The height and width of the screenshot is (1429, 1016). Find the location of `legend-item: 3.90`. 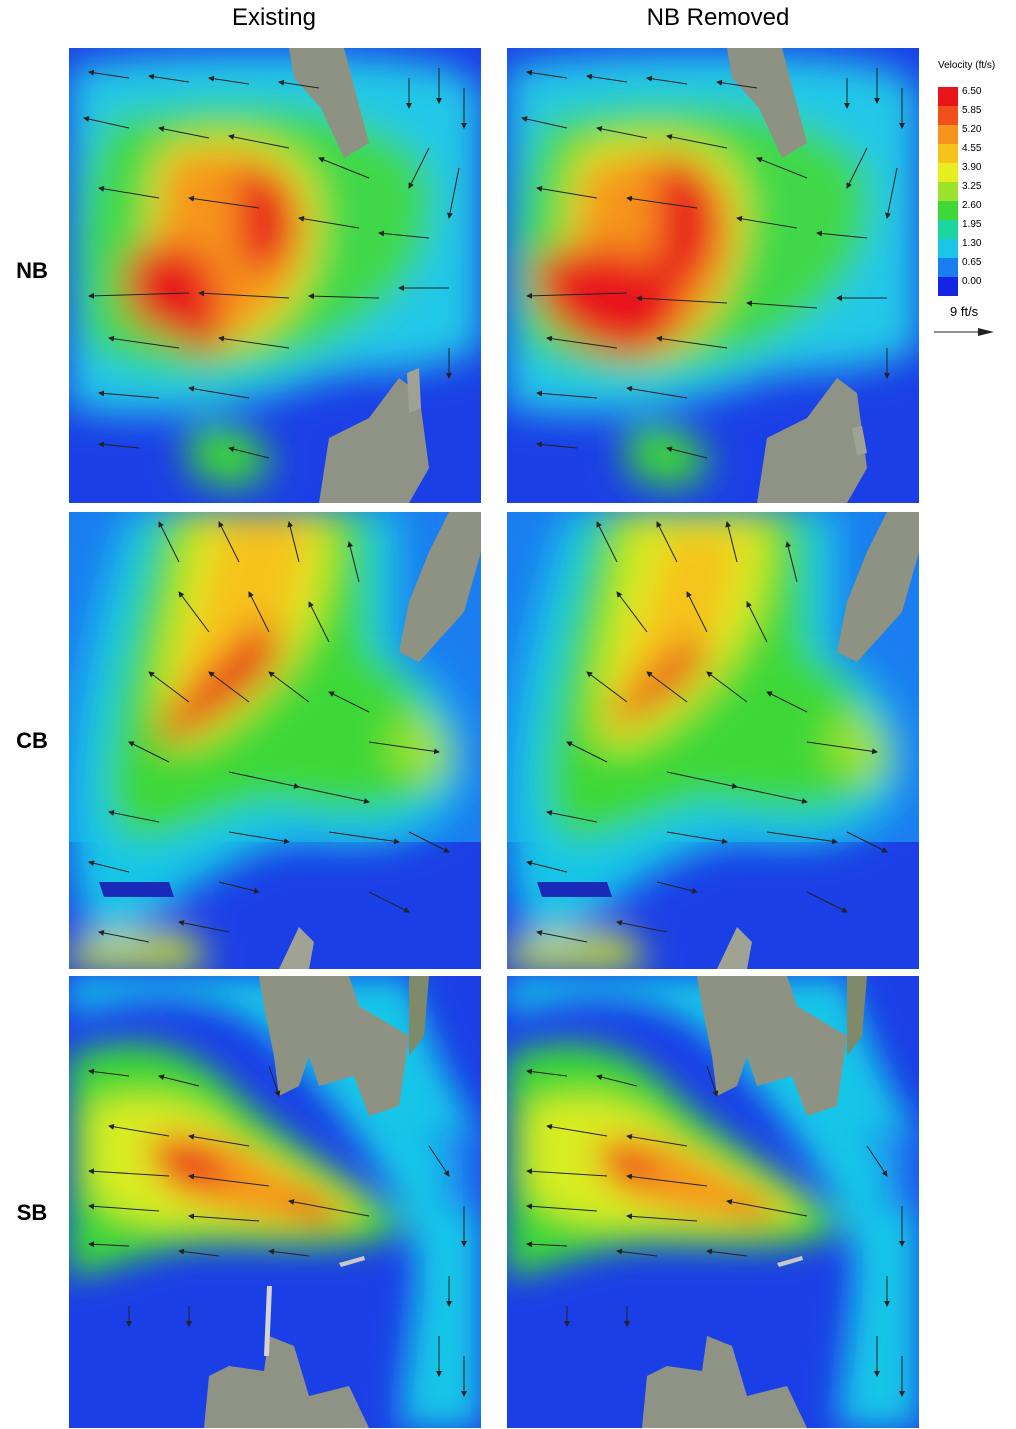

legend-item: 3.90 is located at coordinates (976, 172).